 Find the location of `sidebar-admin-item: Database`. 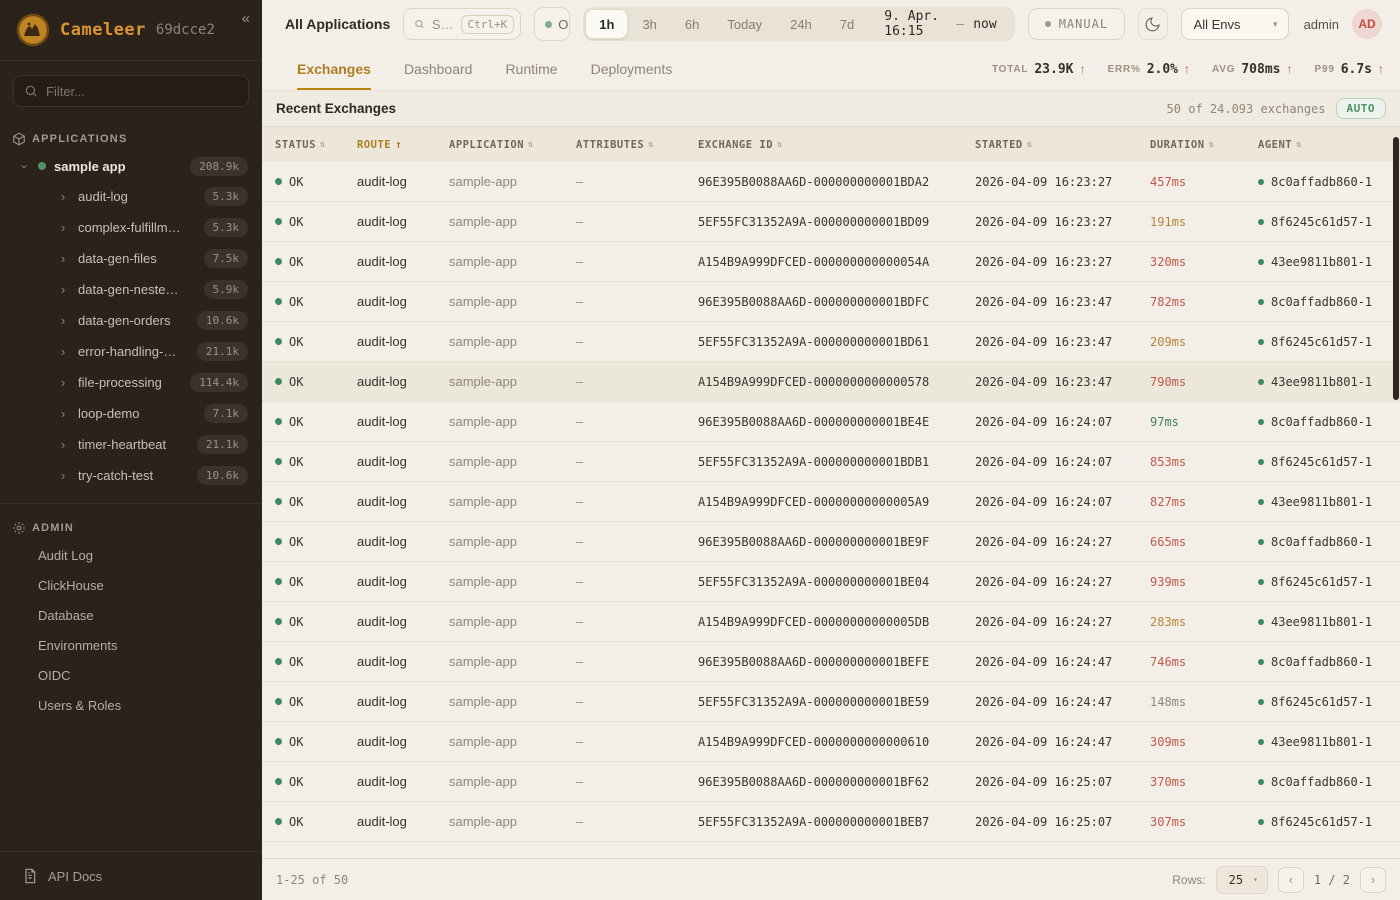

sidebar-admin-item: Database is located at coordinates (131, 615).